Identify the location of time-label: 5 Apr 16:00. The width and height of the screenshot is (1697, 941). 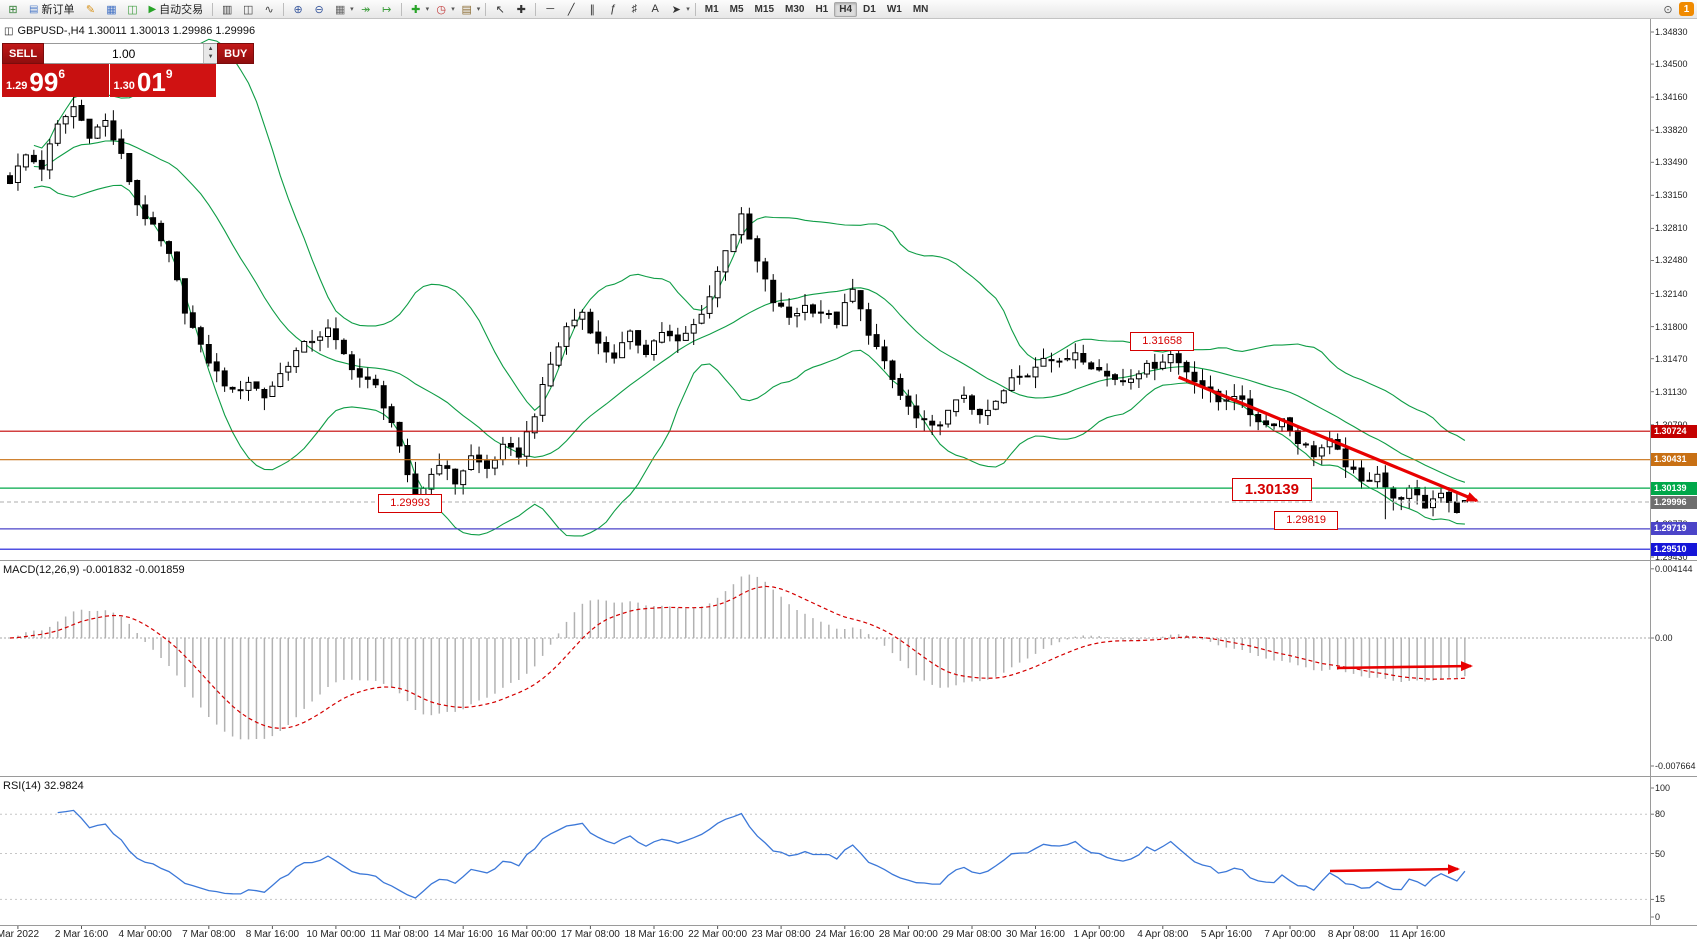
(1226, 934).